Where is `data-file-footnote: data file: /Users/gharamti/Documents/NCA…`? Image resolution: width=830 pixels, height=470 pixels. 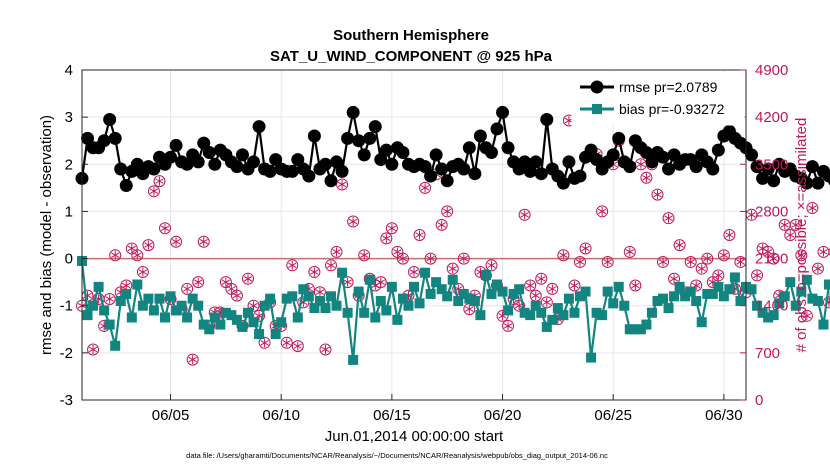
data-file-footnote: data file: /Users/gharamti/Documents/NCA… is located at coordinates (397, 455).